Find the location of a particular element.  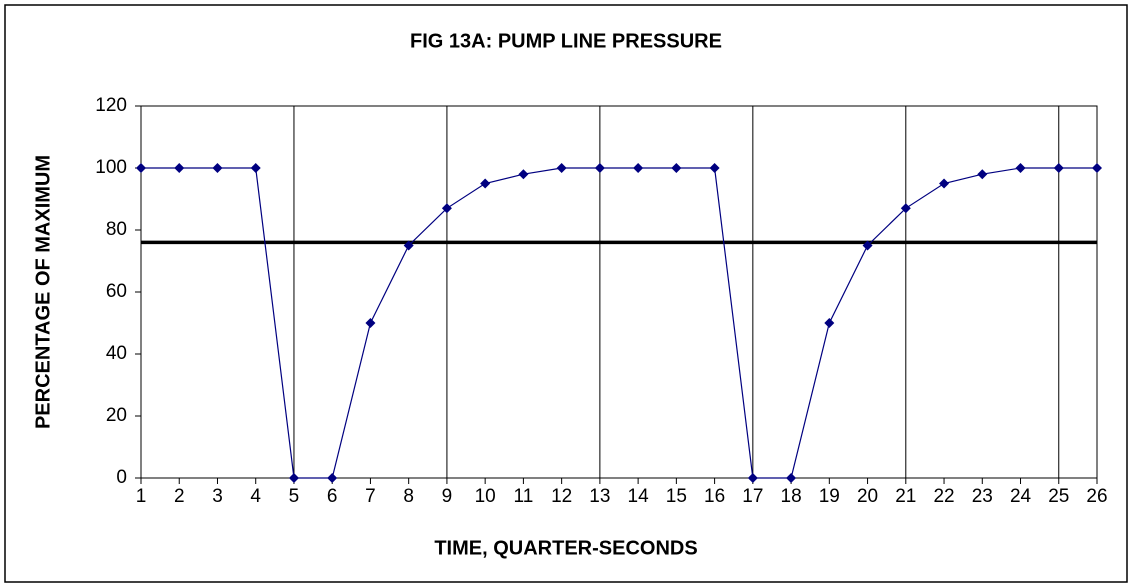

x-tick-label: 23 is located at coordinates (982, 496).